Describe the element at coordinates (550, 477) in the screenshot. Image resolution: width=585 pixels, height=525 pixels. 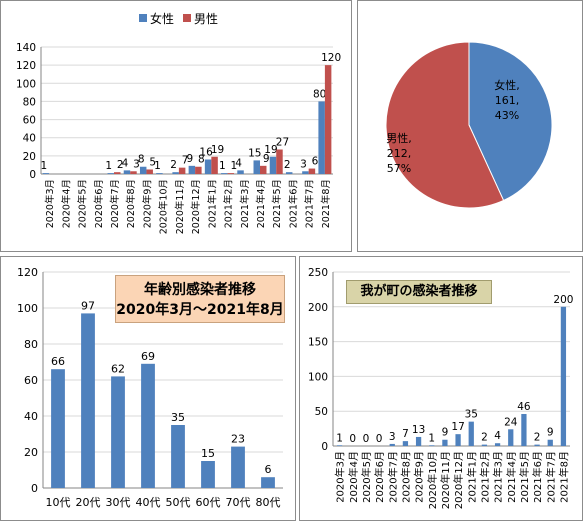
I see `x-tick-label: 2021年7月` at that location.